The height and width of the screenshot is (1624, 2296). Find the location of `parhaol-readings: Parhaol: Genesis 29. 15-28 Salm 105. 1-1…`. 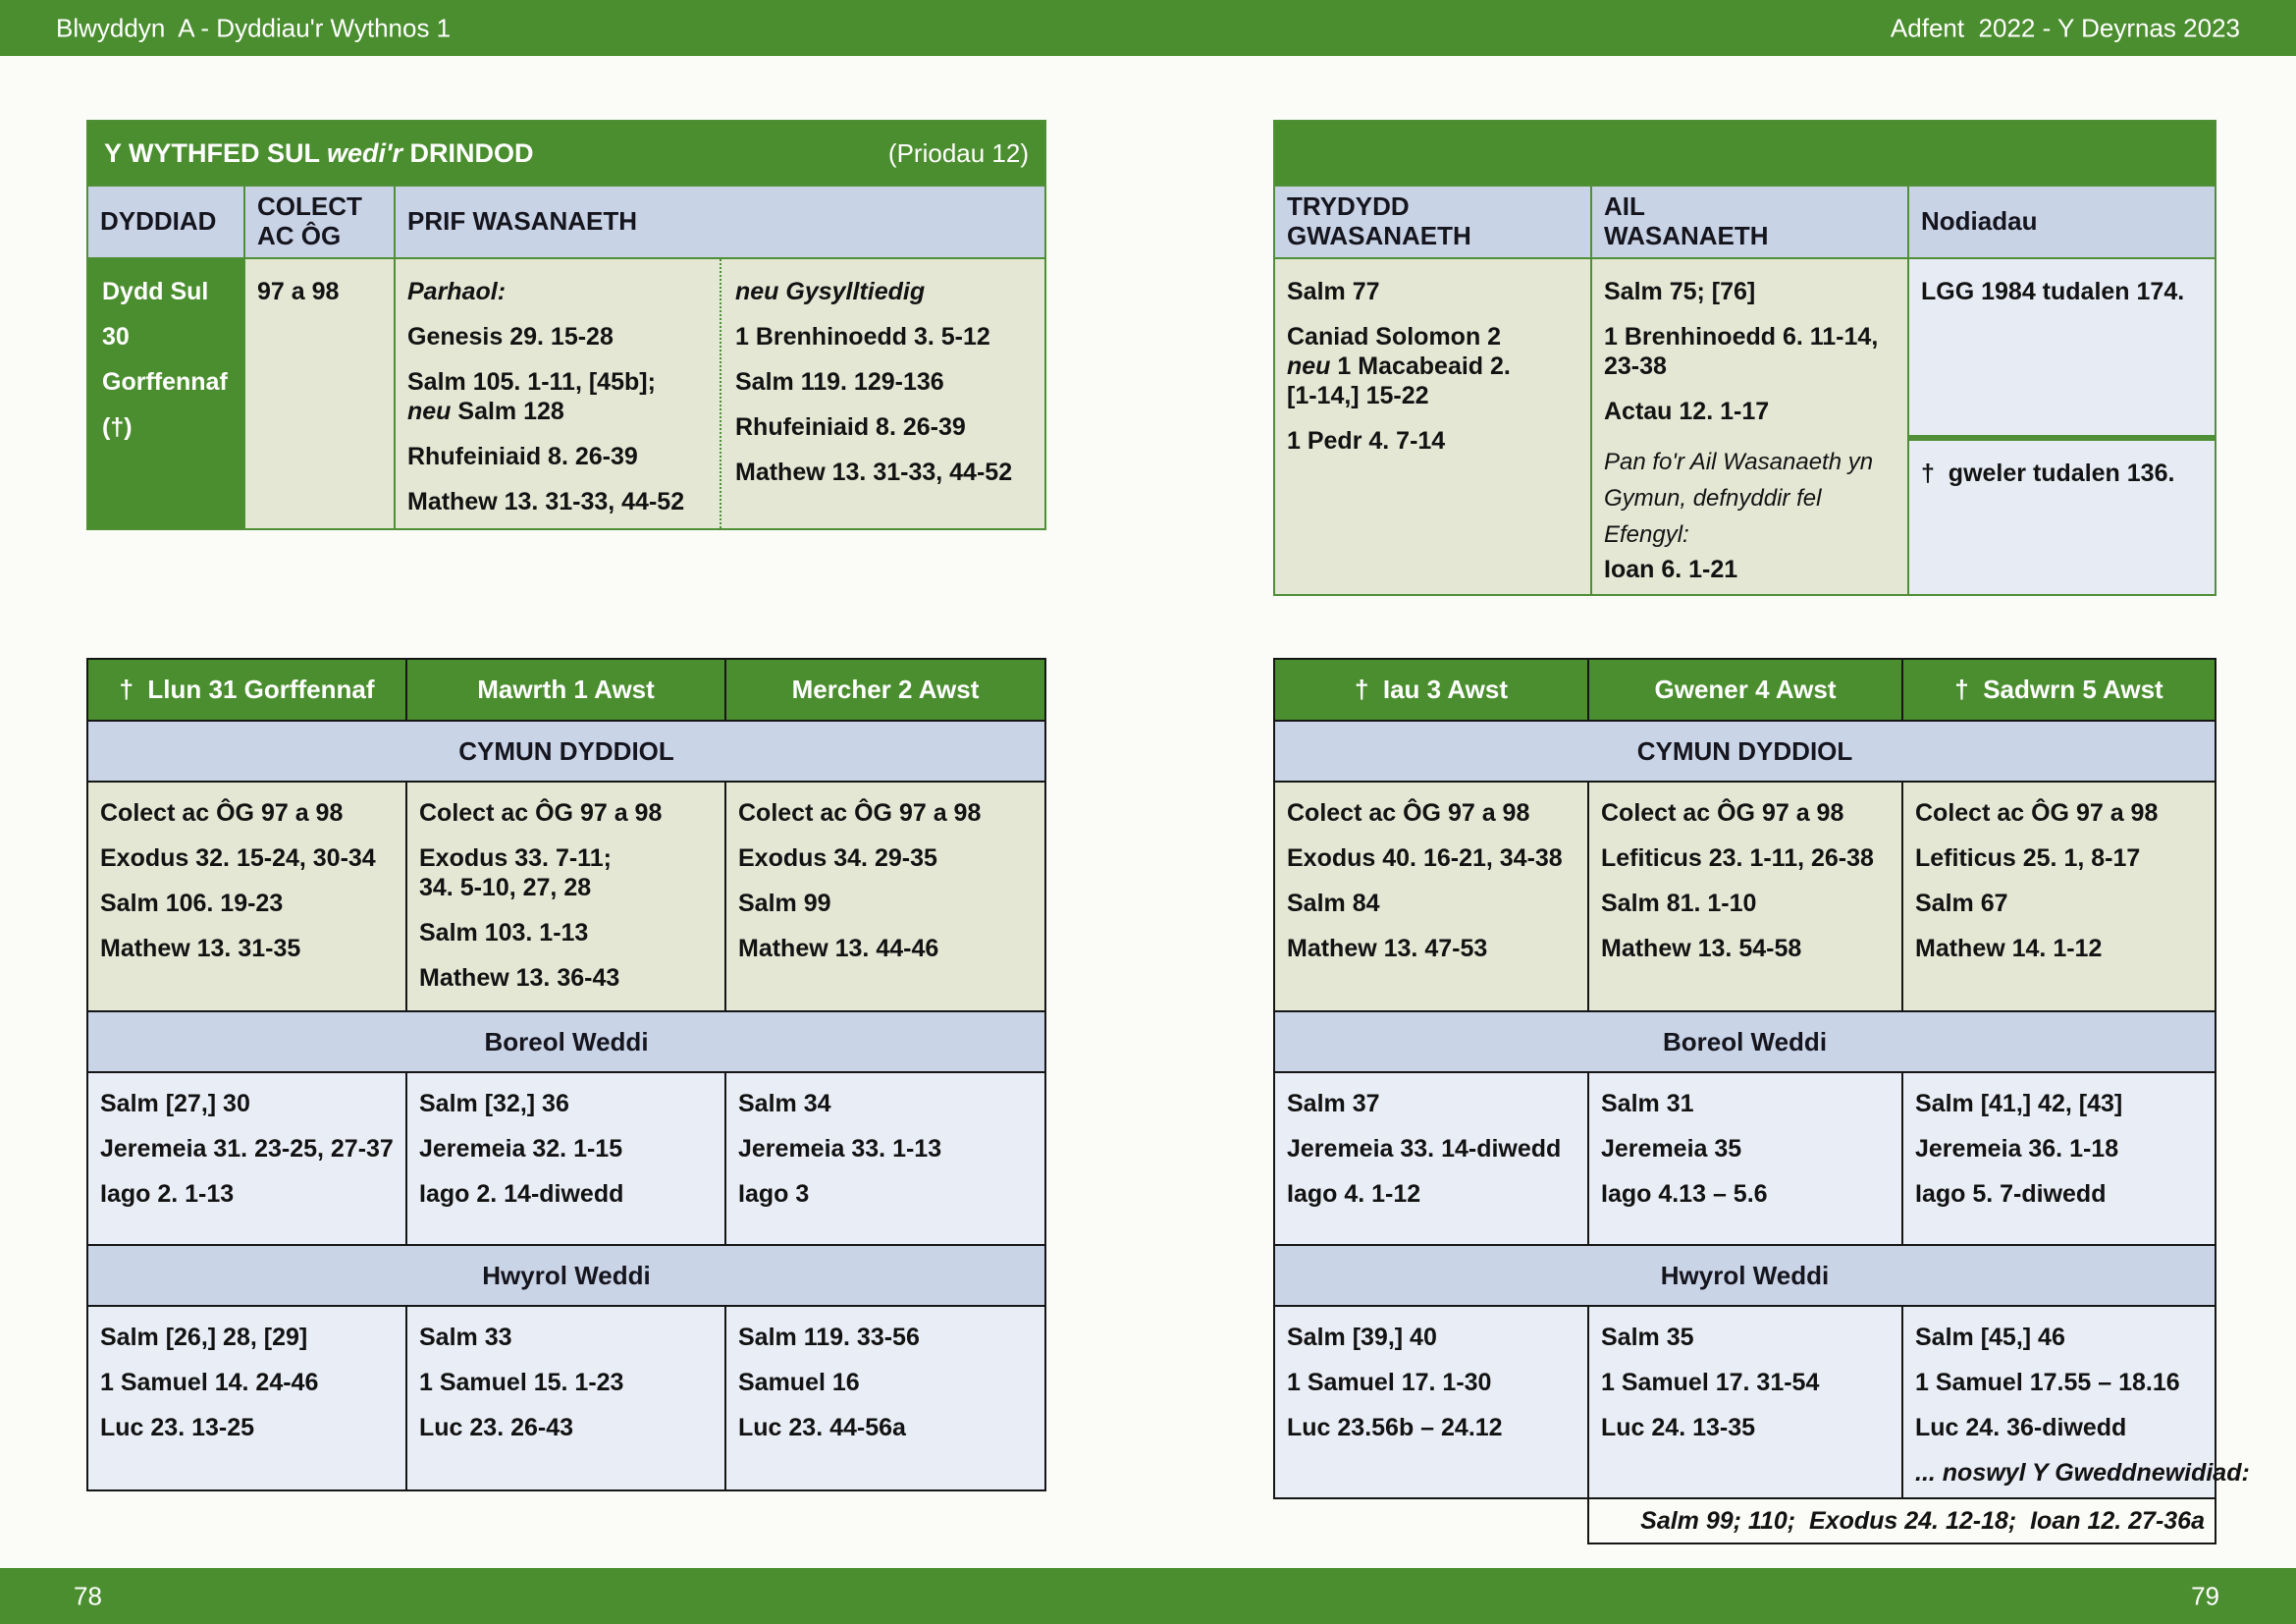

parhaol-readings: Parhaol: Genesis 29. 15-28 Salm 105. 1-1… is located at coordinates (558, 393).